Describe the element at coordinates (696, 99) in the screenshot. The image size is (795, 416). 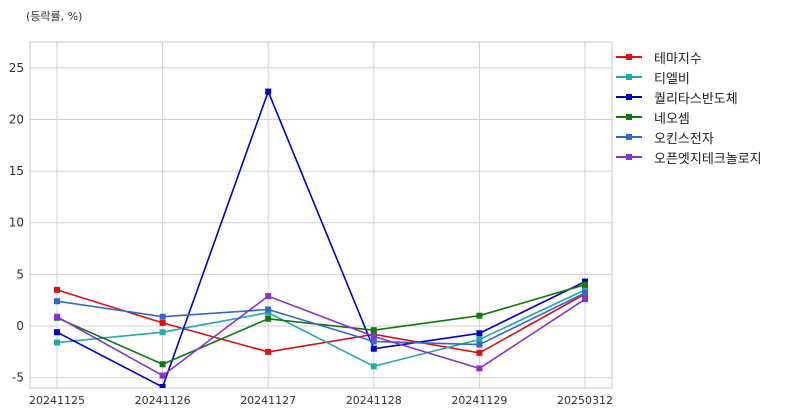
I see `legend-label: 퀄리타스반도체` at that location.